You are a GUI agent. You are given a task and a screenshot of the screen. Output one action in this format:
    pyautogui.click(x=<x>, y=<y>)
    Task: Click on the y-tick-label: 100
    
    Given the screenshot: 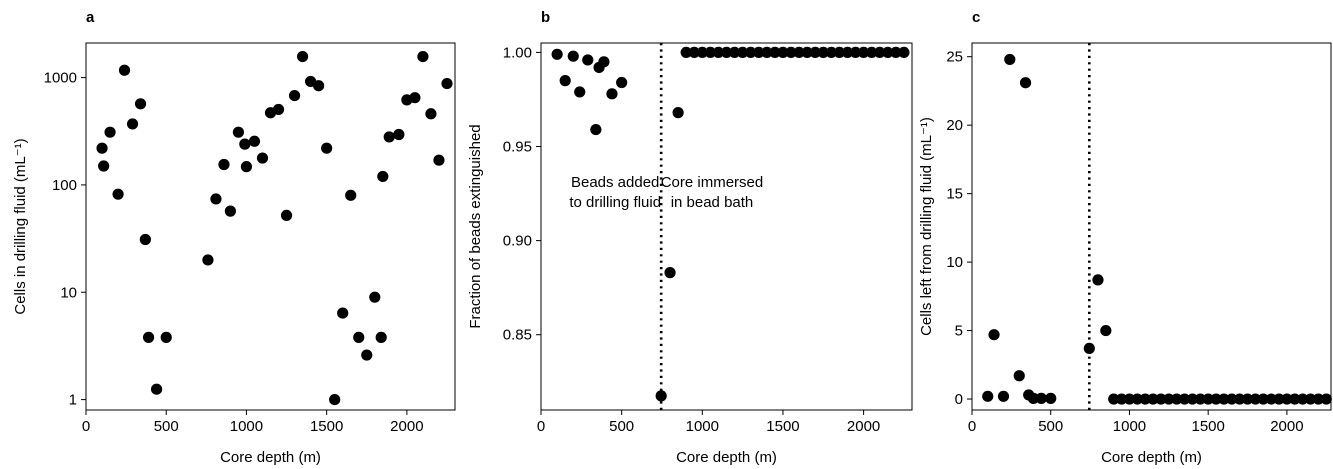 What is the action you would take?
    pyautogui.click(x=64, y=185)
    